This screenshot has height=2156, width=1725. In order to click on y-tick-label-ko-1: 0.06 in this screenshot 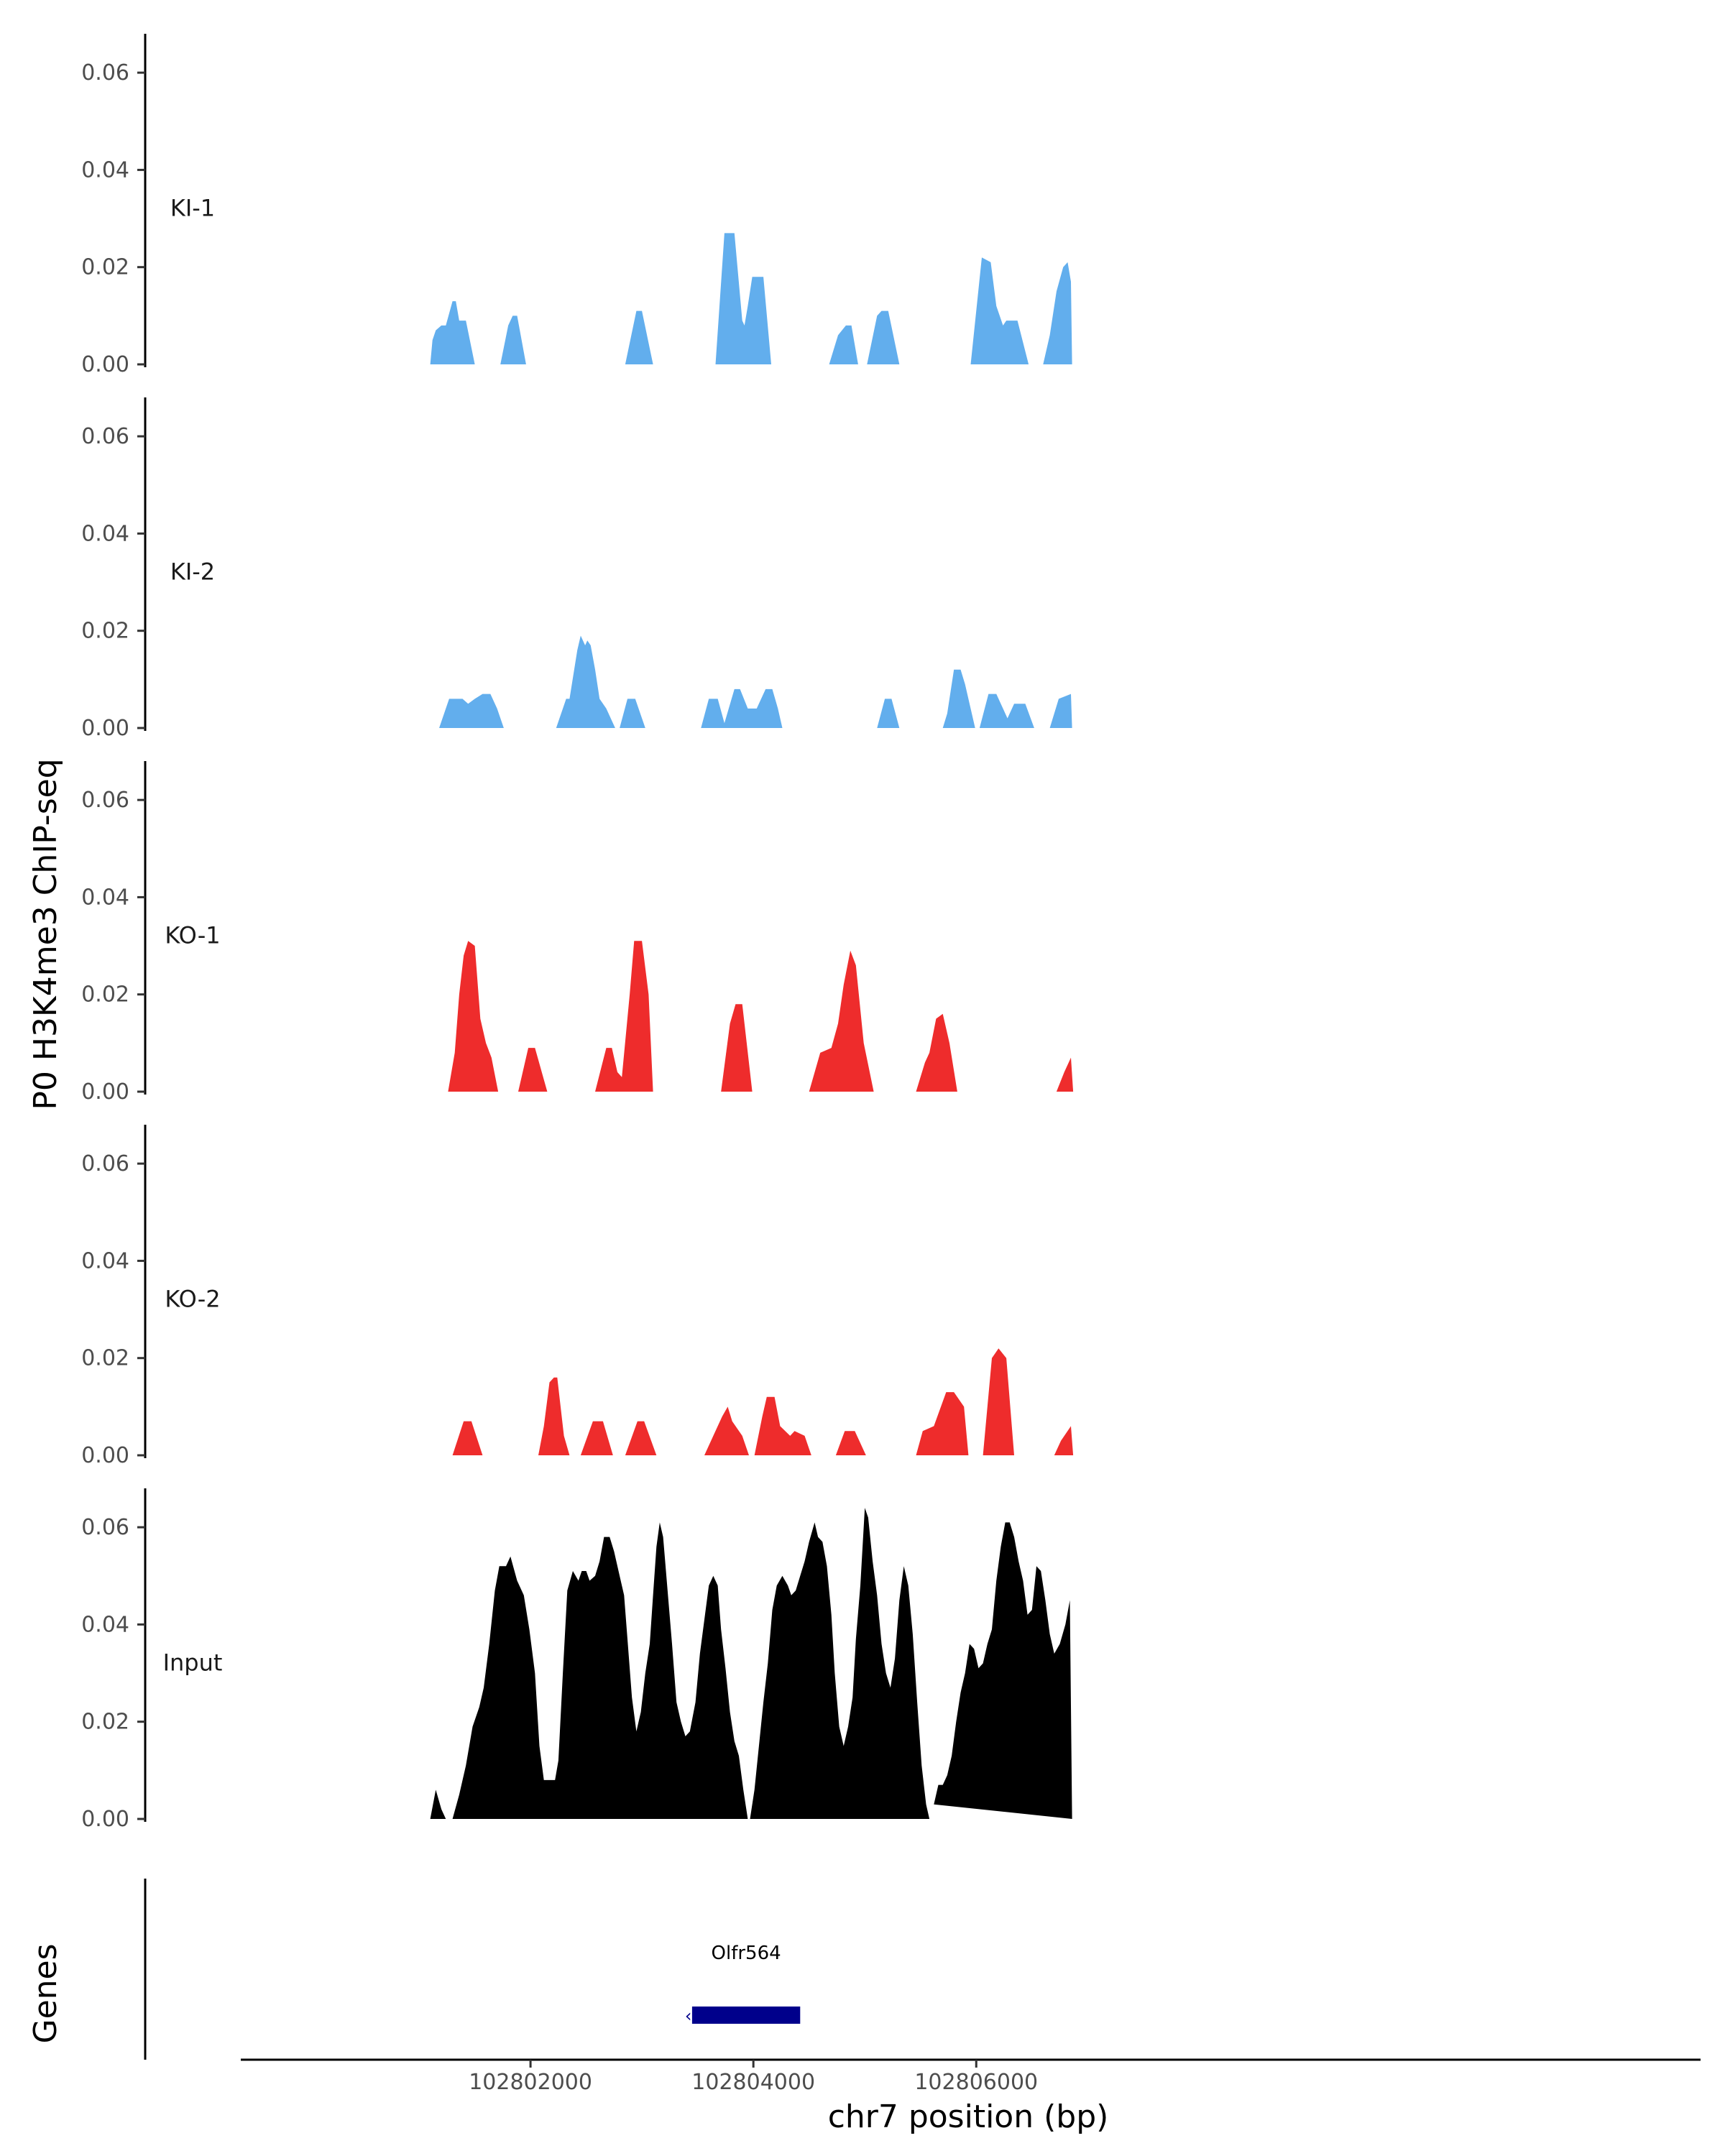, I will do `click(105, 801)`.